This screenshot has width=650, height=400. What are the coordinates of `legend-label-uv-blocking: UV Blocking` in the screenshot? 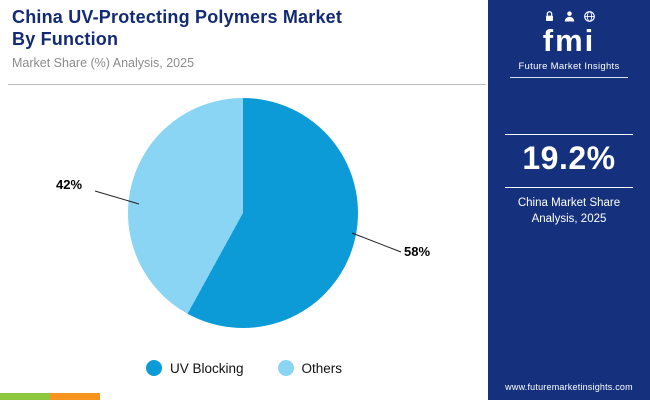 It's located at (206, 368).